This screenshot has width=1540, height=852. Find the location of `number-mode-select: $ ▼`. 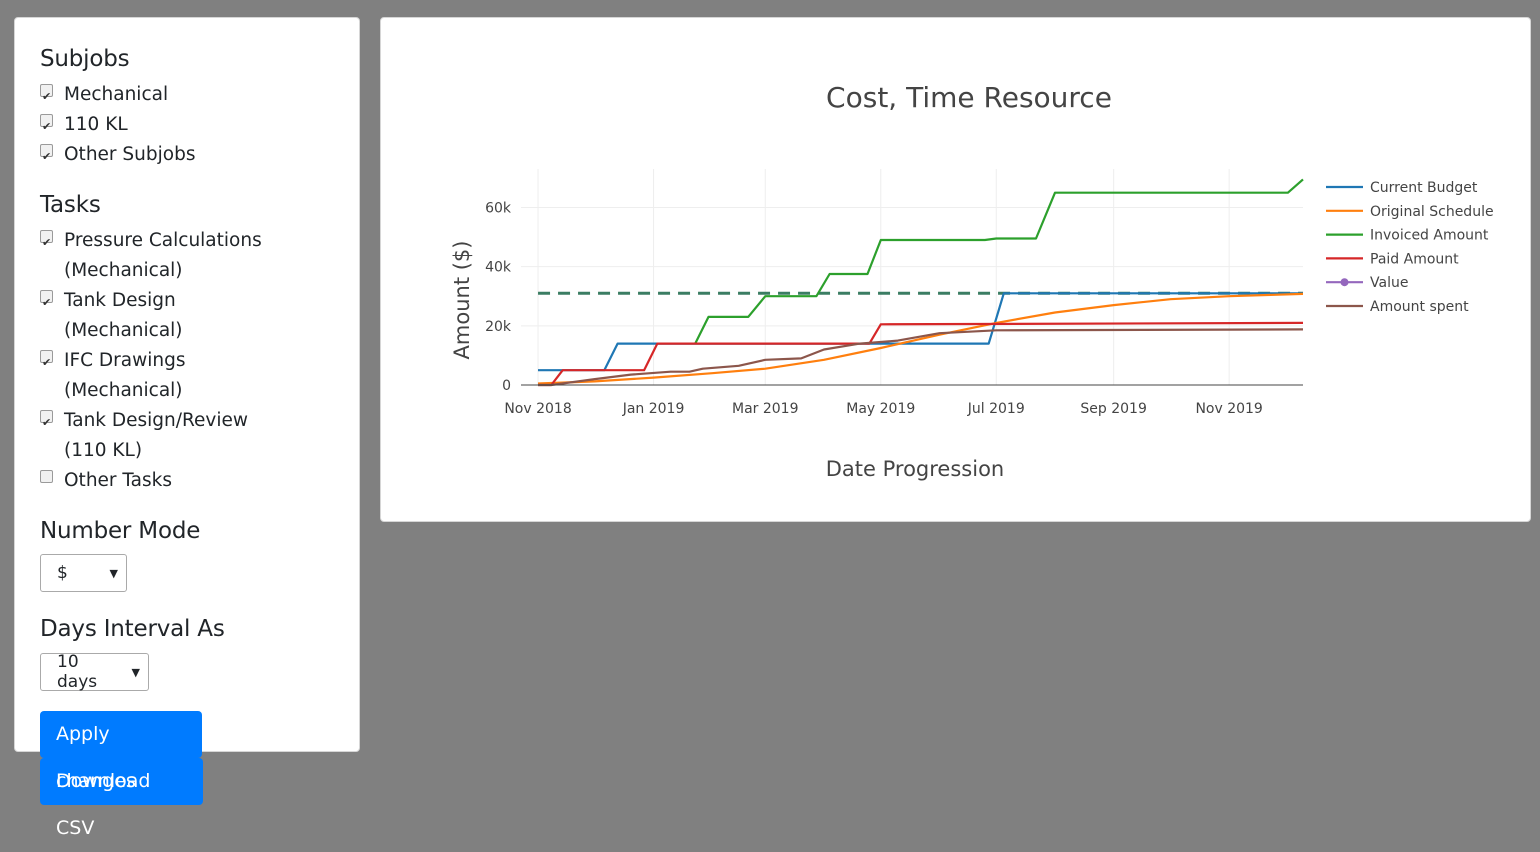

number-mode-select: $ ▼ is located at coordinates (83, 573).